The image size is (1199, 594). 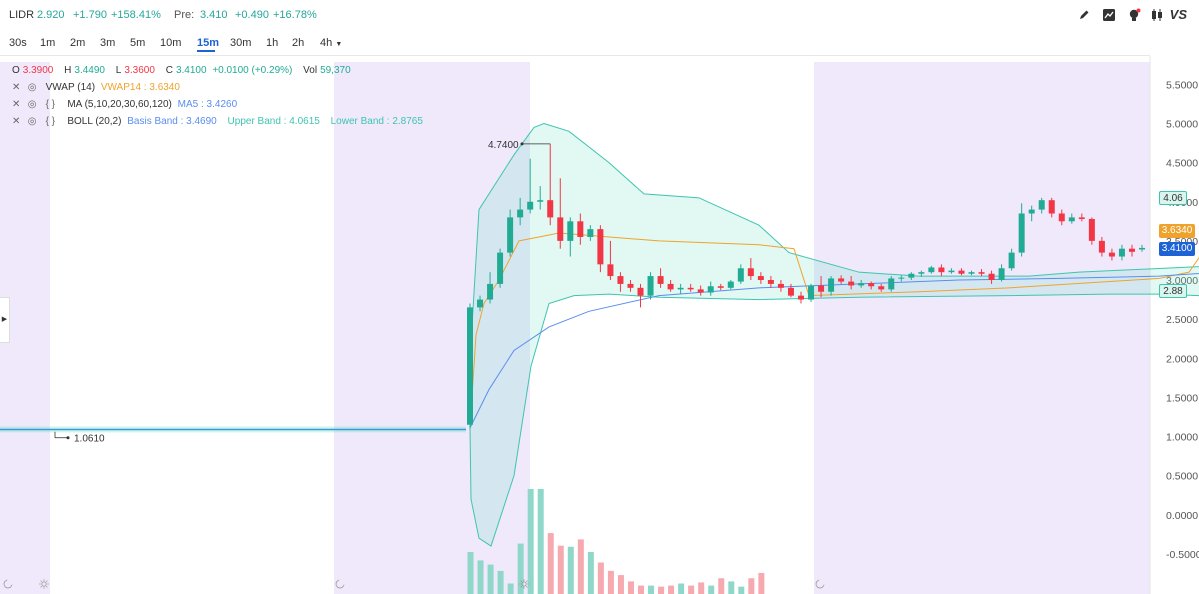 I want to click on volume-bars, so click(x=616, y=541).